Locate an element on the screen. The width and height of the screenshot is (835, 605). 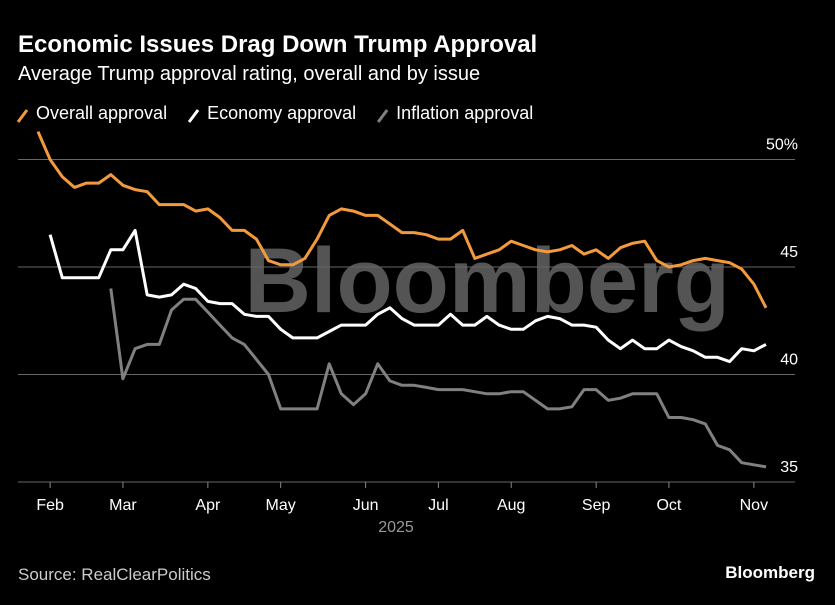
brand: Bloomberg is located at coordinates (770, 572).